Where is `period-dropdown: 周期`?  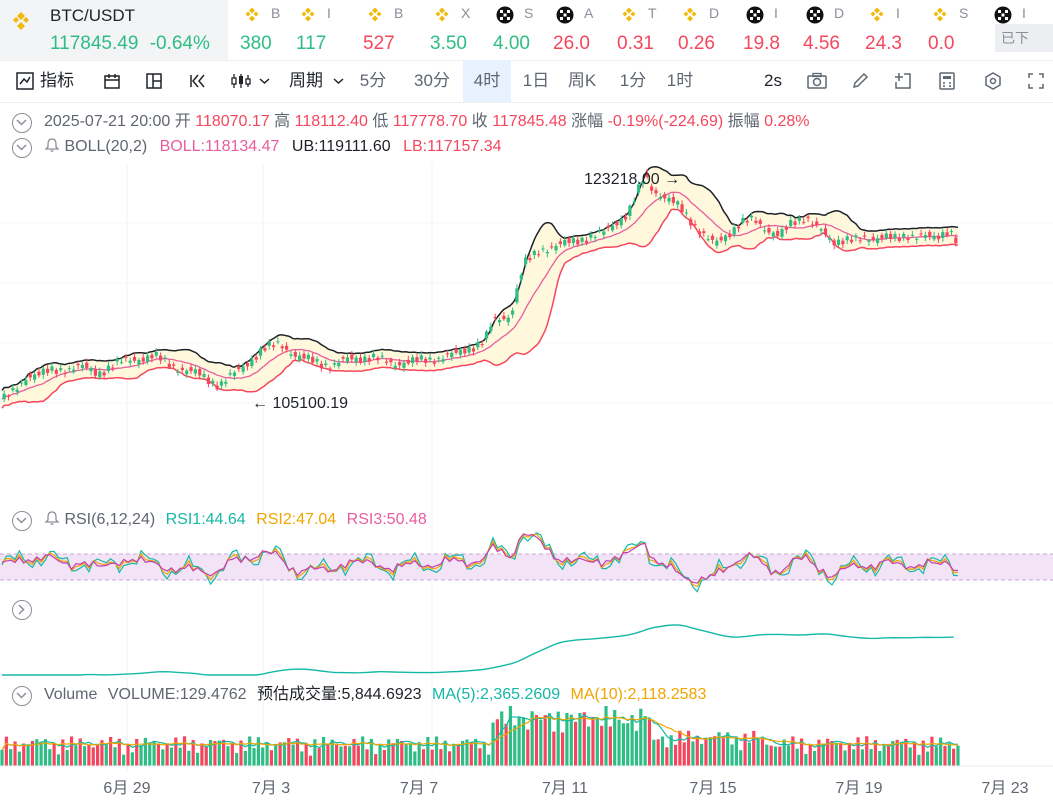 period-dropdown: 周期 is located at coordinates (319, 81).